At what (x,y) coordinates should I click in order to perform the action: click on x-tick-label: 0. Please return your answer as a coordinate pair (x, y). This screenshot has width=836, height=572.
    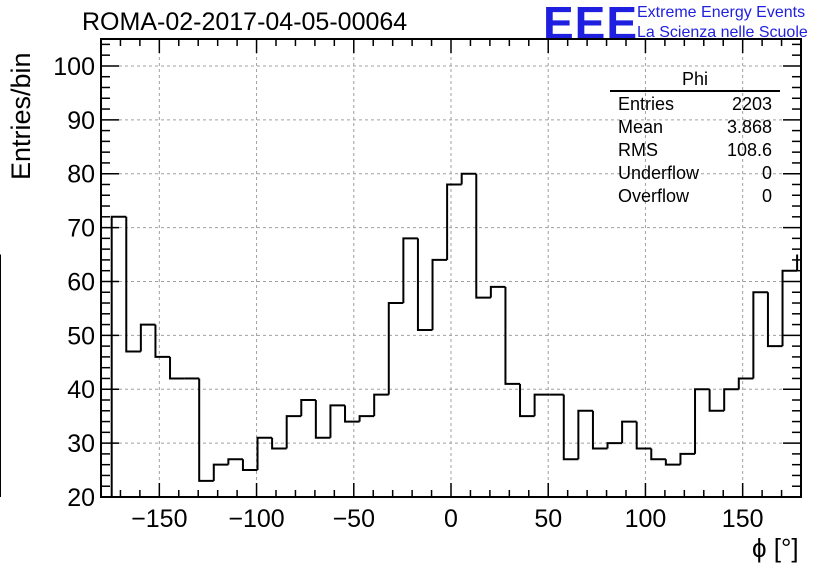
    Looking at the image, I should click on (451, 519).